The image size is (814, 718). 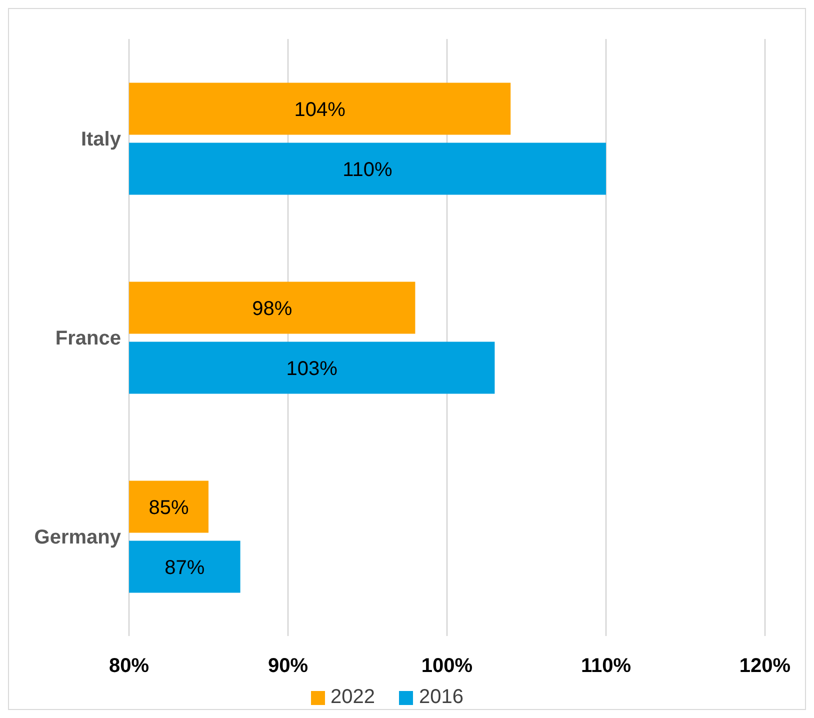 I want to click on x-tick-label: 80%, so click(x=129, y=666).